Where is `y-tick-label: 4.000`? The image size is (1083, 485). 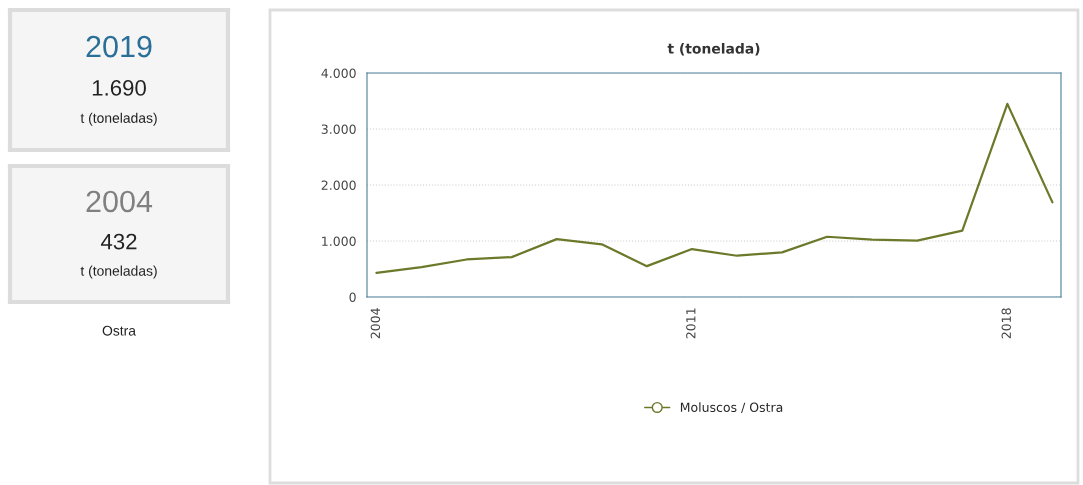
y-tick-label: 4.000 is located at coordinates (338, 73).